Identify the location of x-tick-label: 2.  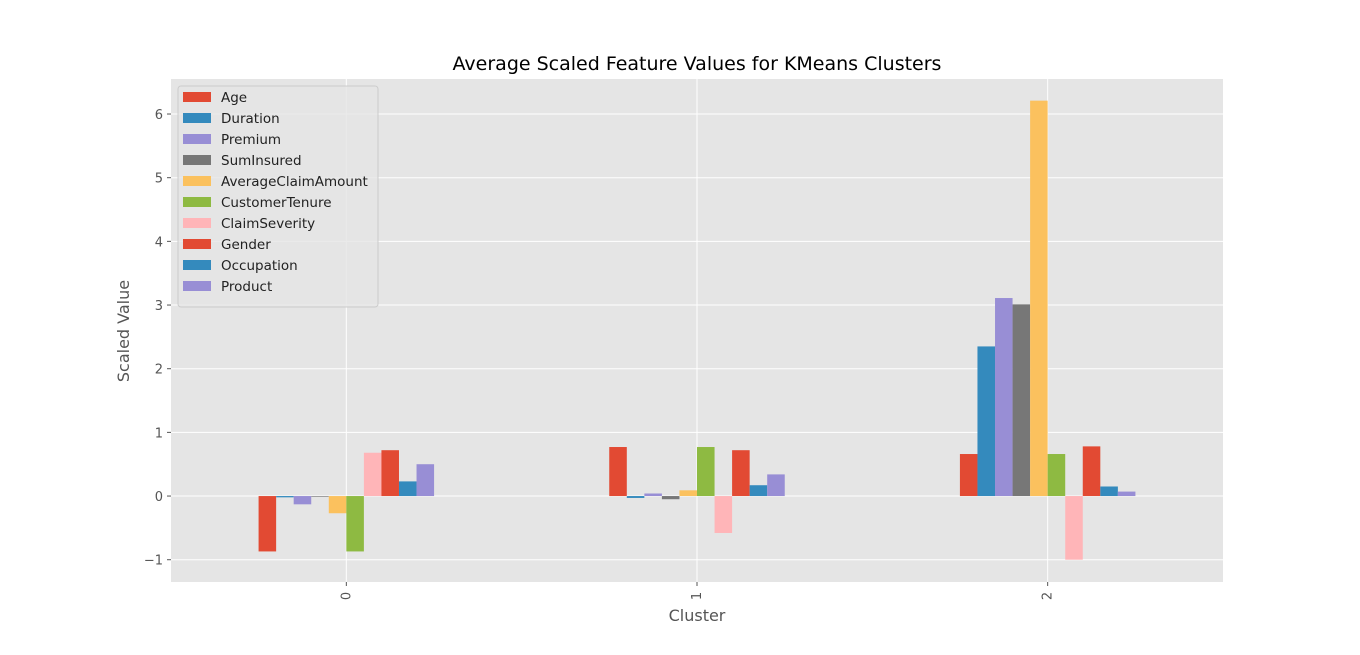
(1048, 596).